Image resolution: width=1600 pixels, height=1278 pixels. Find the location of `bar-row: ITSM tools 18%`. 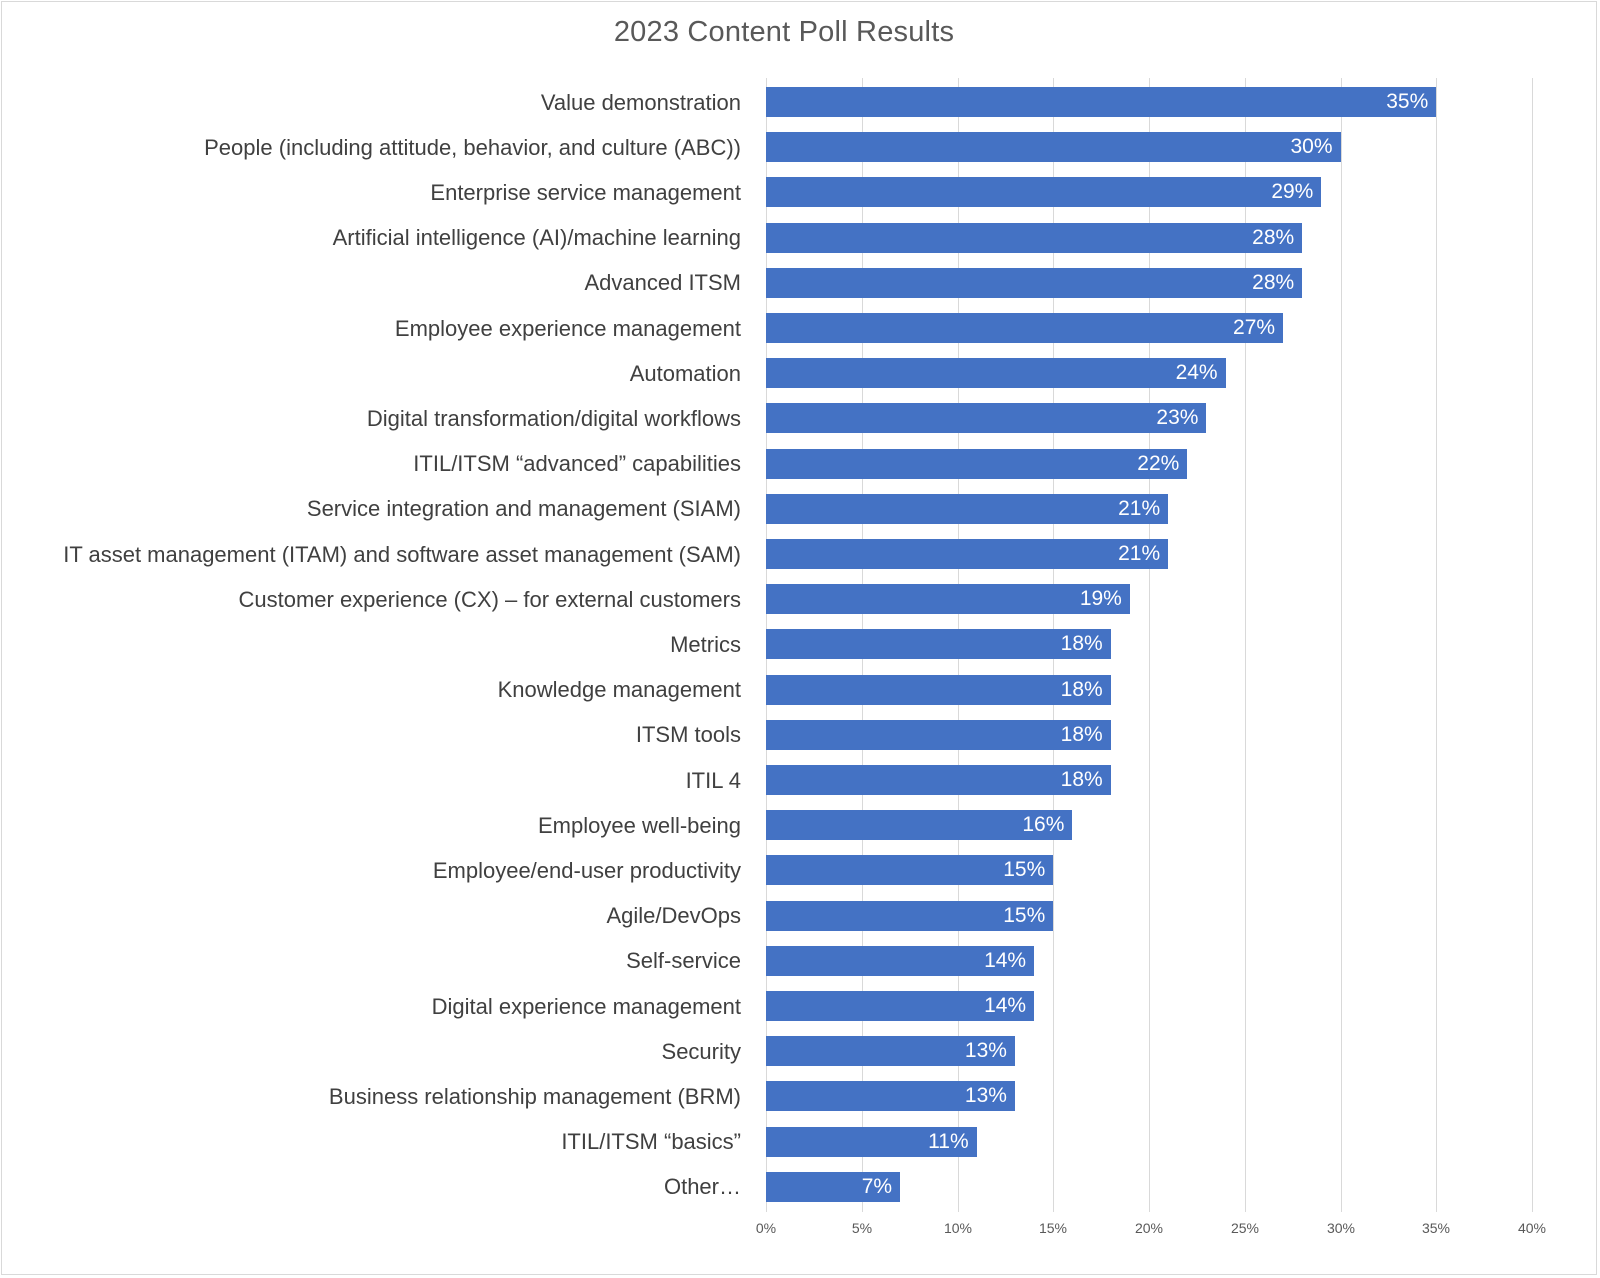

bar-row: ITSM tools 18% is located at coordinates (800, 734).